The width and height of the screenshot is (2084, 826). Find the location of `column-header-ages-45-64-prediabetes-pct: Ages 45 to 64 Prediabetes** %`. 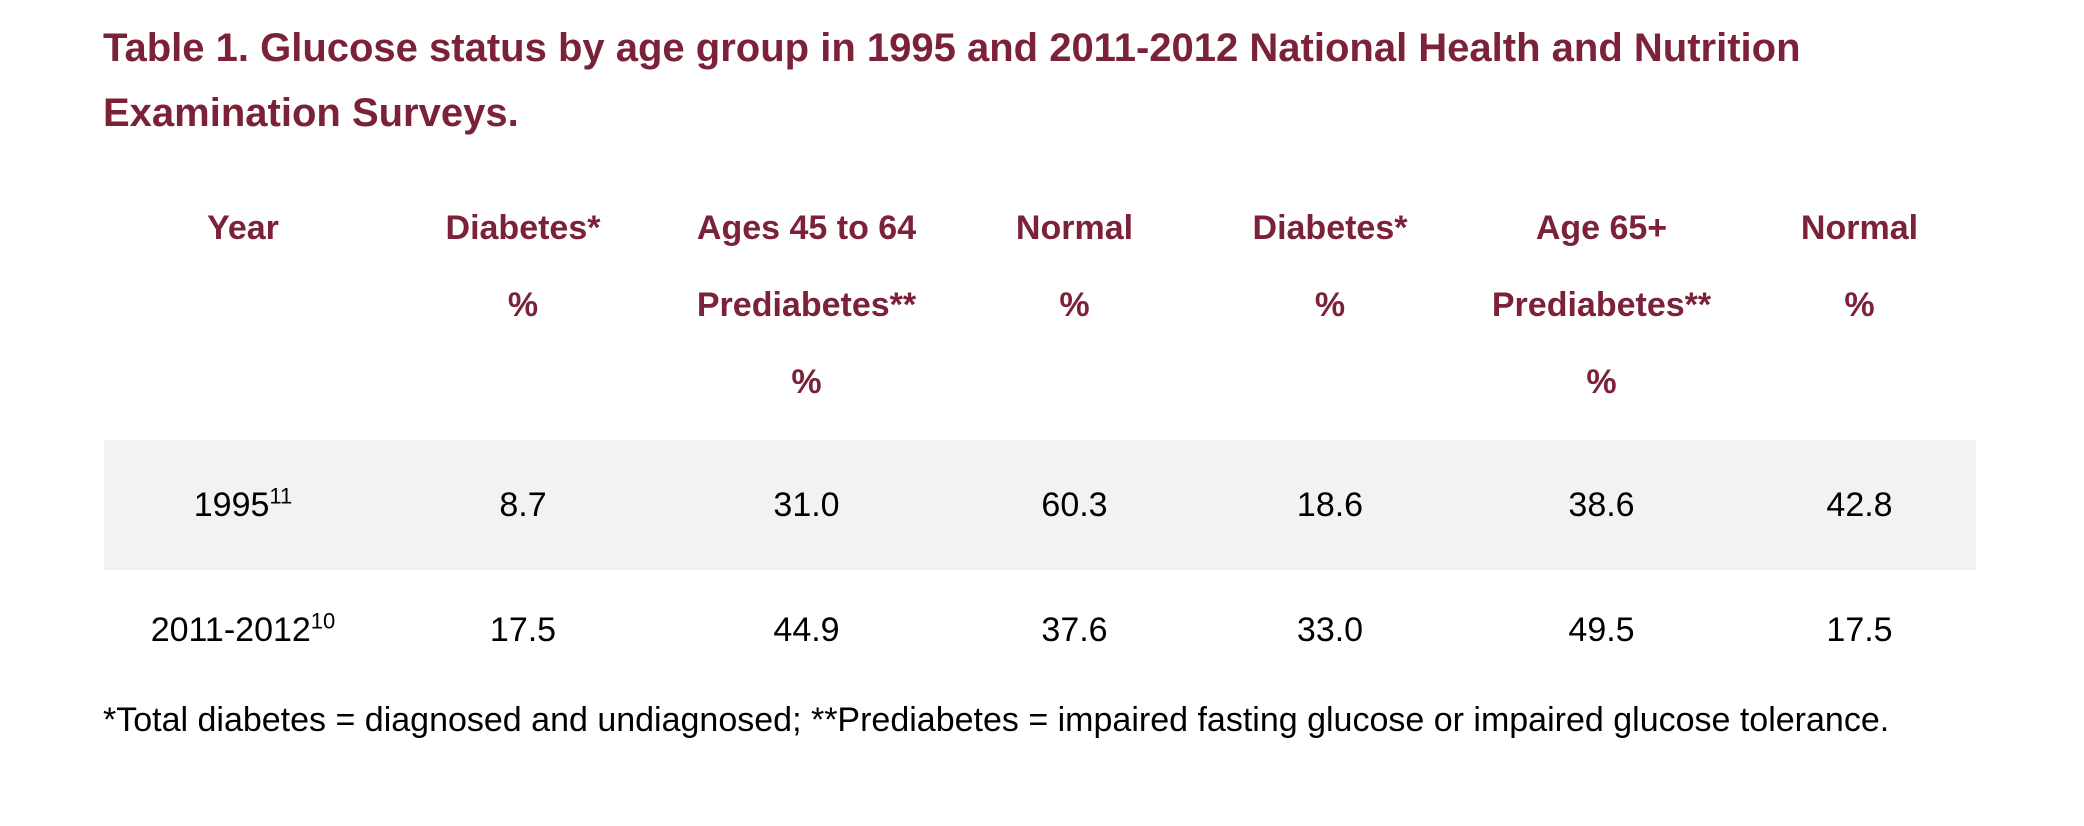

column-header-ages-45-64-prediabetes-pct: Ages 45 to 64 Prediabetes** % is located at coordinates (806, 315).